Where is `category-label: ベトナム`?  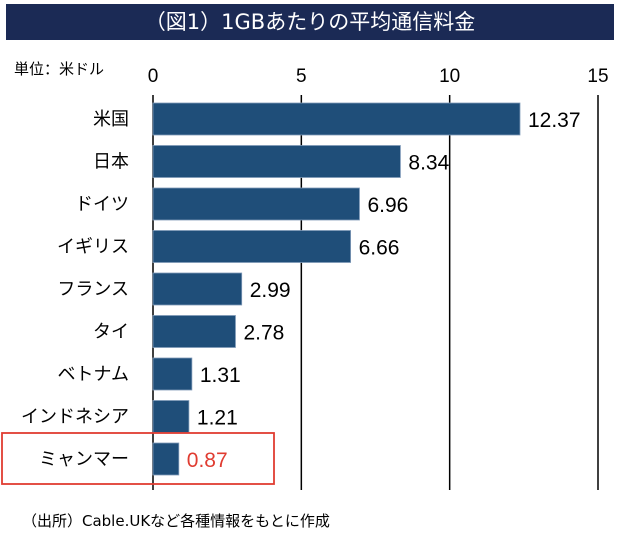
category-label: ベトナム is located at coordinates (93, 374).